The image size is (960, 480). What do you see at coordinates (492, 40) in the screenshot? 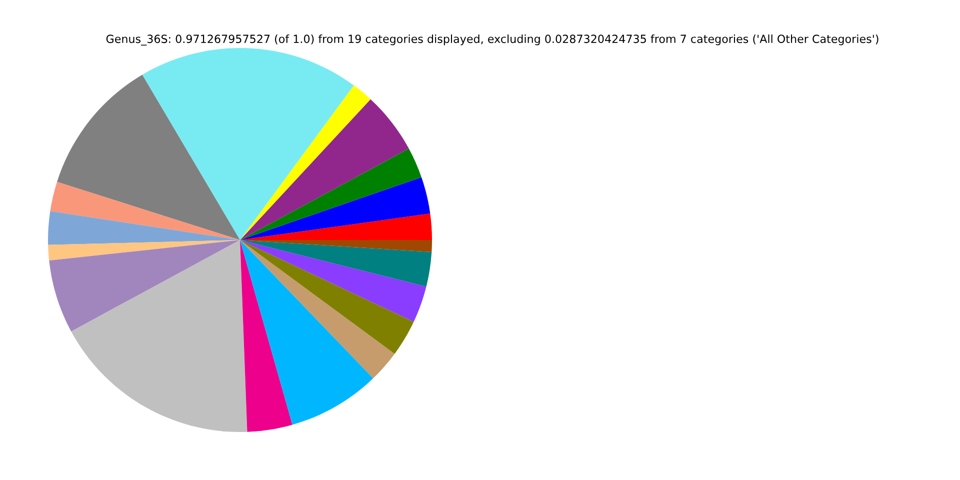
I see `text: Genus_36S: 0.971267957527 (of 1.0) from 19 categories displayed, excluding 0.0287320424735 from 7 categories ('All Other Categories')` at bounding box center [492, 40].